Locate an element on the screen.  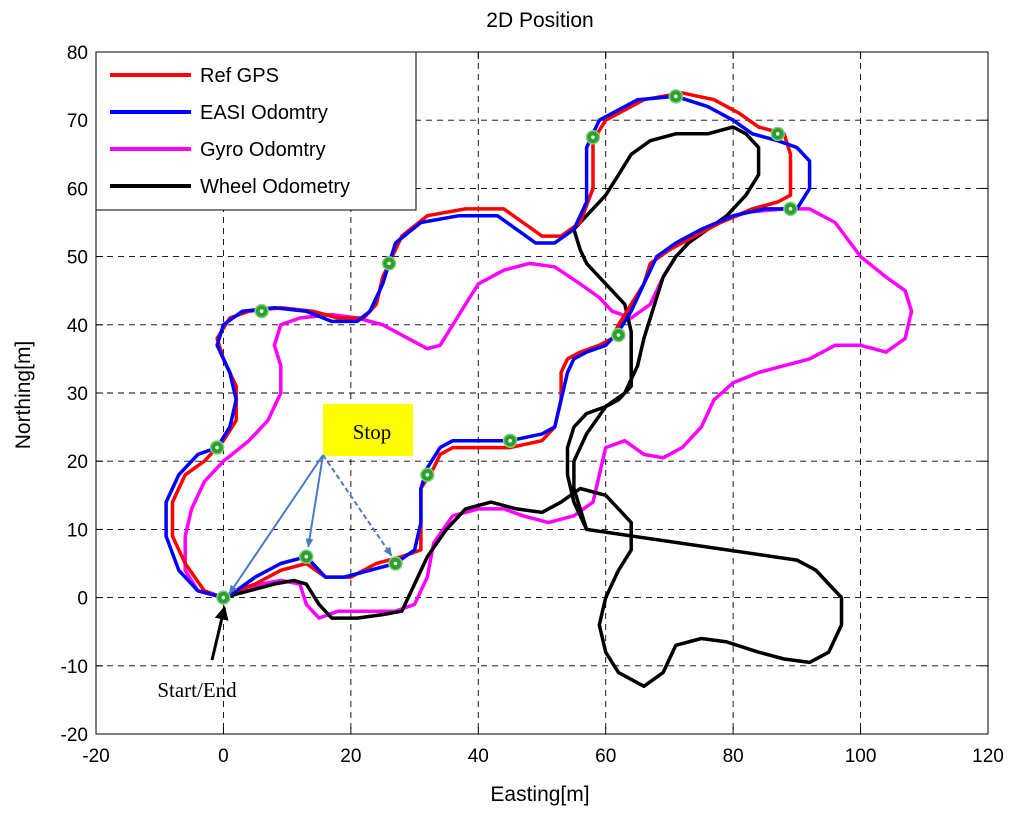
stop-label: Stop is located at coordinates (372, 432).